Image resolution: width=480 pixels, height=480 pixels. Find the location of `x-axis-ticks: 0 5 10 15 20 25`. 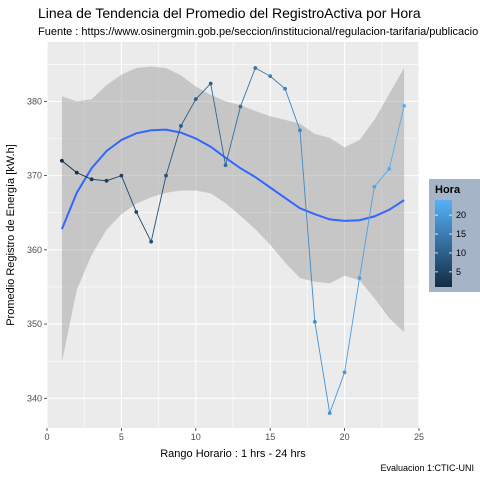

x-axis-ticks: 0 5 10 15 20 25 is located at coordinates (234, 435).